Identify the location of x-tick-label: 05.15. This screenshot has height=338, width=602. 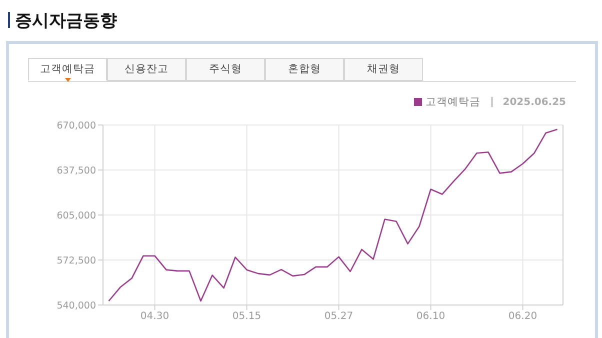
(247, 316).